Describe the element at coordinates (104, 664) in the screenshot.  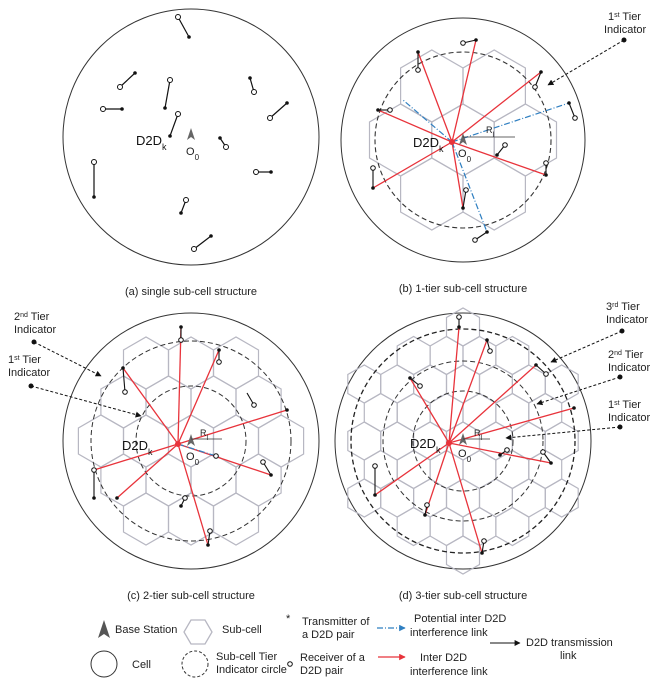
I see `cell-icon` at that location.